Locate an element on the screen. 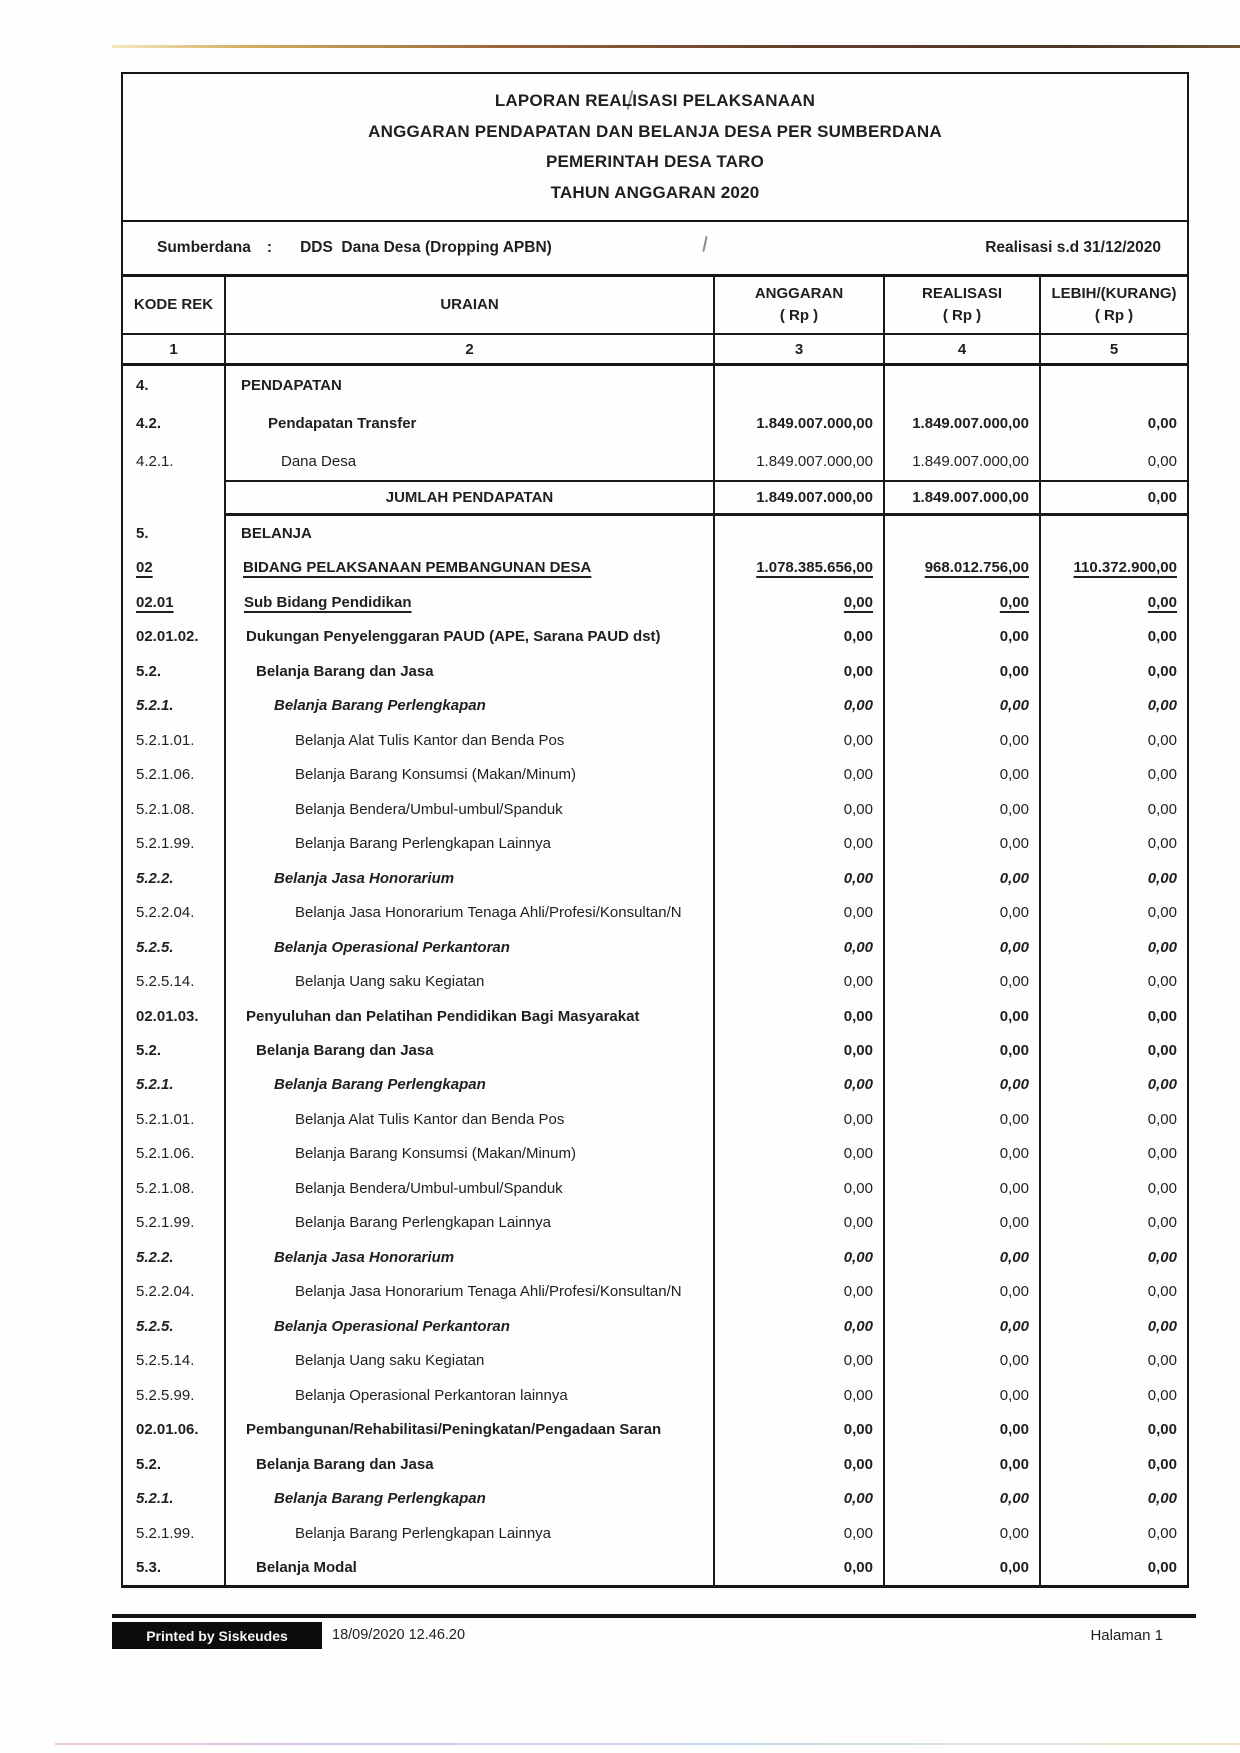 This screenshot has width=1240, height=1753. col-header-anggaran: ANGGARAN( Rp ) is located at coordinates (798, 305).